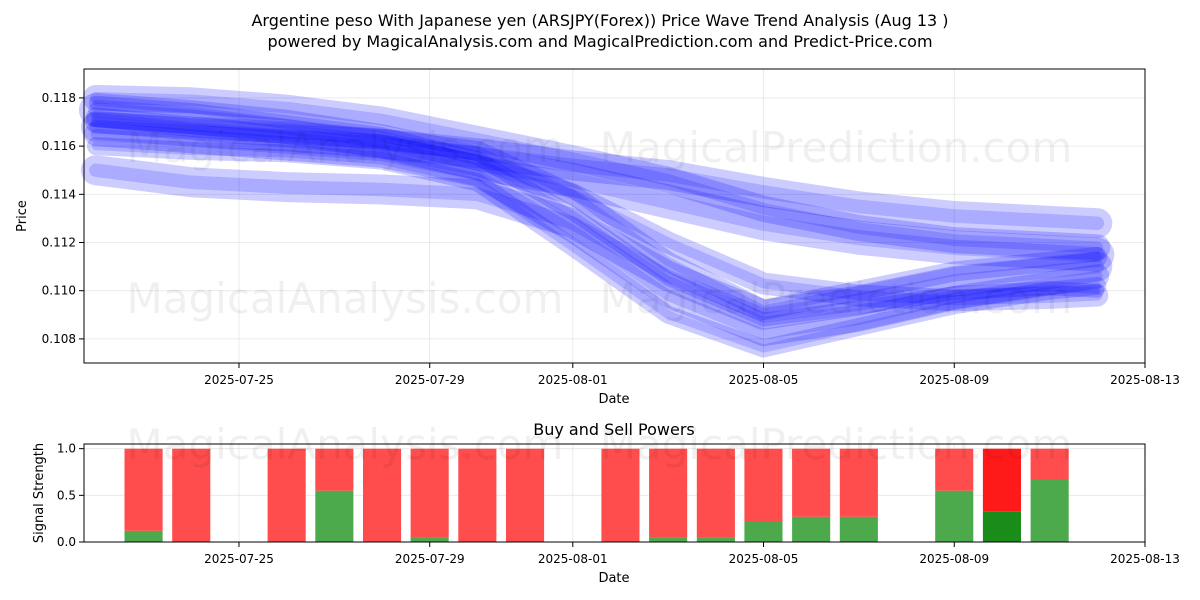  What do you see at coordinates (22, 216) in the screenshot?
I see `price-y-axis-label: Price` at bounding box center [22, 216].